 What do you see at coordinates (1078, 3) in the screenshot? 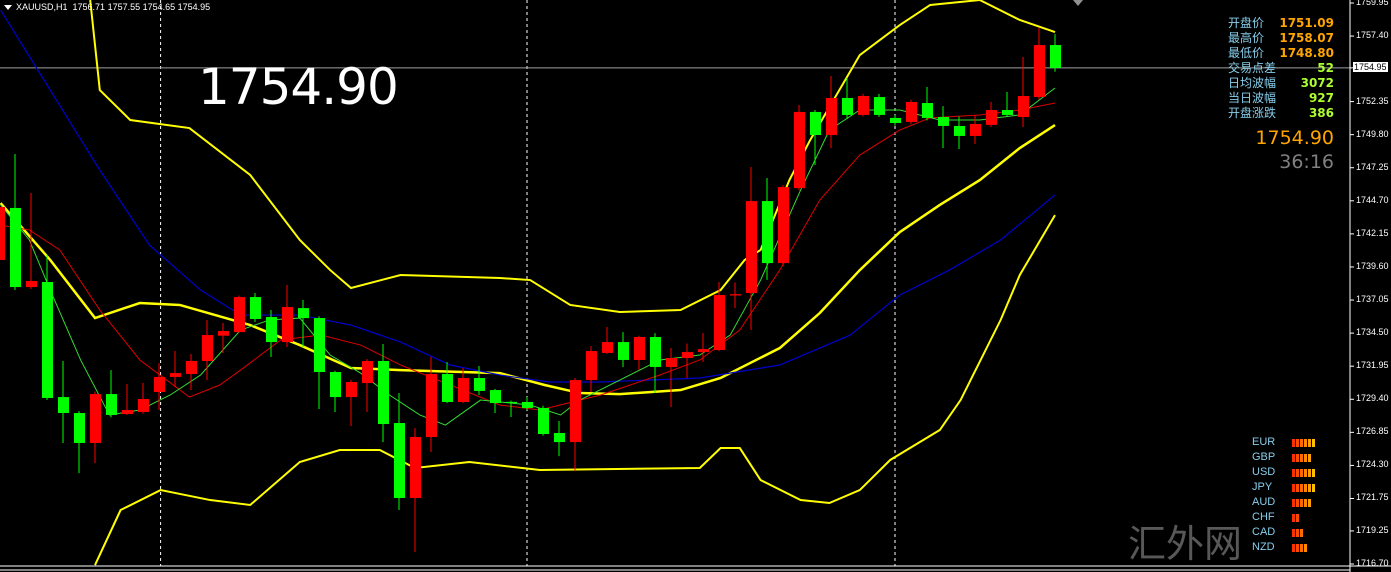
I see `chart-shift-marker-icon` at bounding box center [1078, 3].